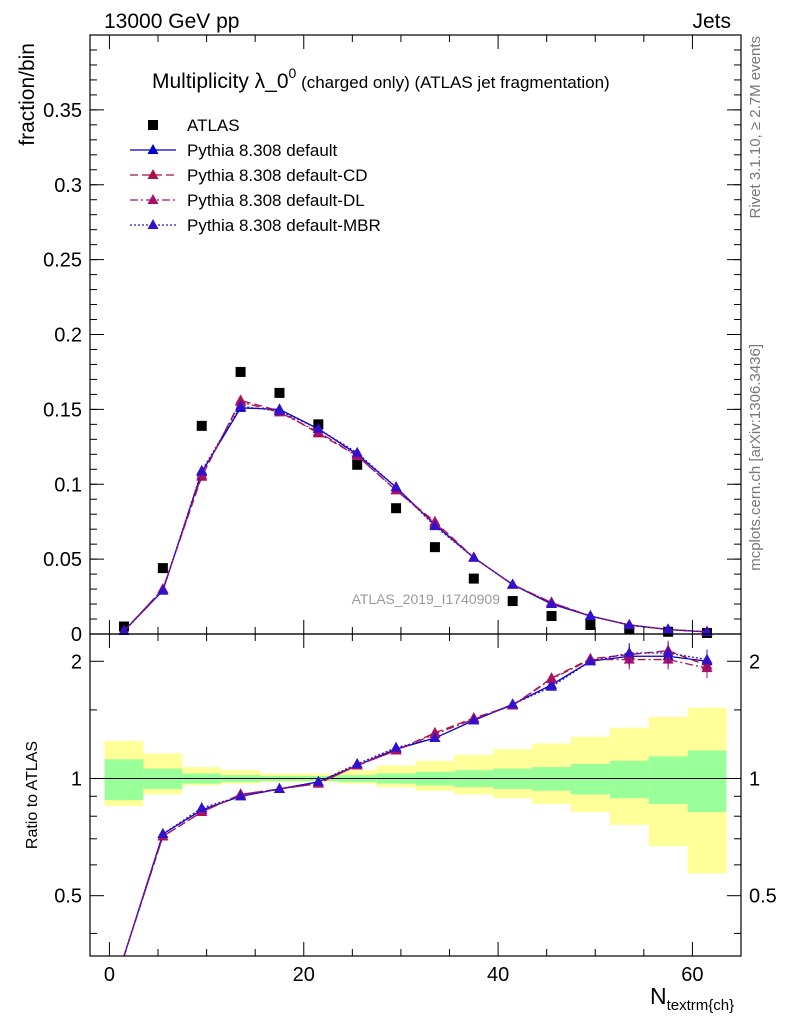  I want to click on ratio-ytick-label-1: 1, so click(76, 779).